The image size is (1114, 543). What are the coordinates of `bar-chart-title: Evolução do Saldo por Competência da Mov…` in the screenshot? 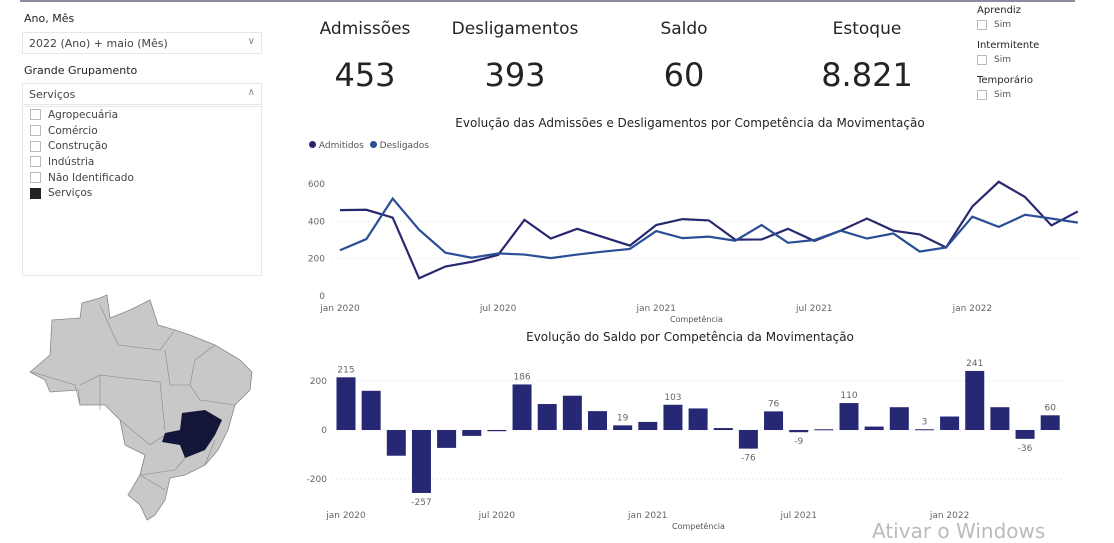 It's located at (690, 337).